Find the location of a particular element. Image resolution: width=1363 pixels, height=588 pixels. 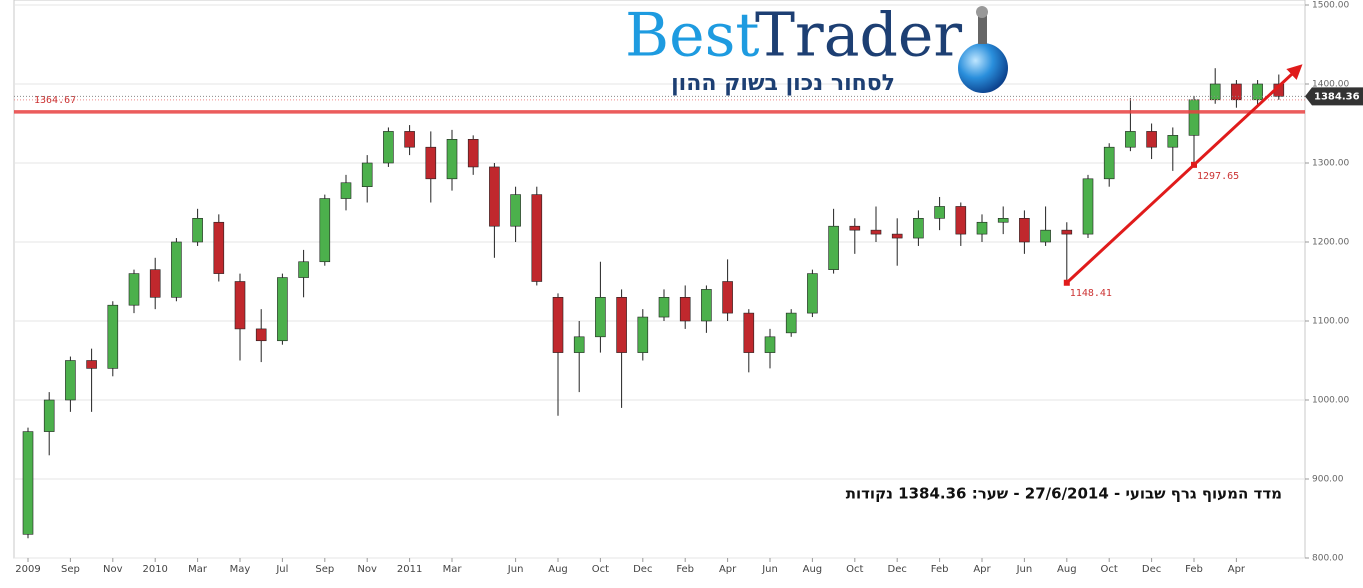

logo: Best Trader לסחור נכון בשוק ההון is located at coordinates (816, 48).